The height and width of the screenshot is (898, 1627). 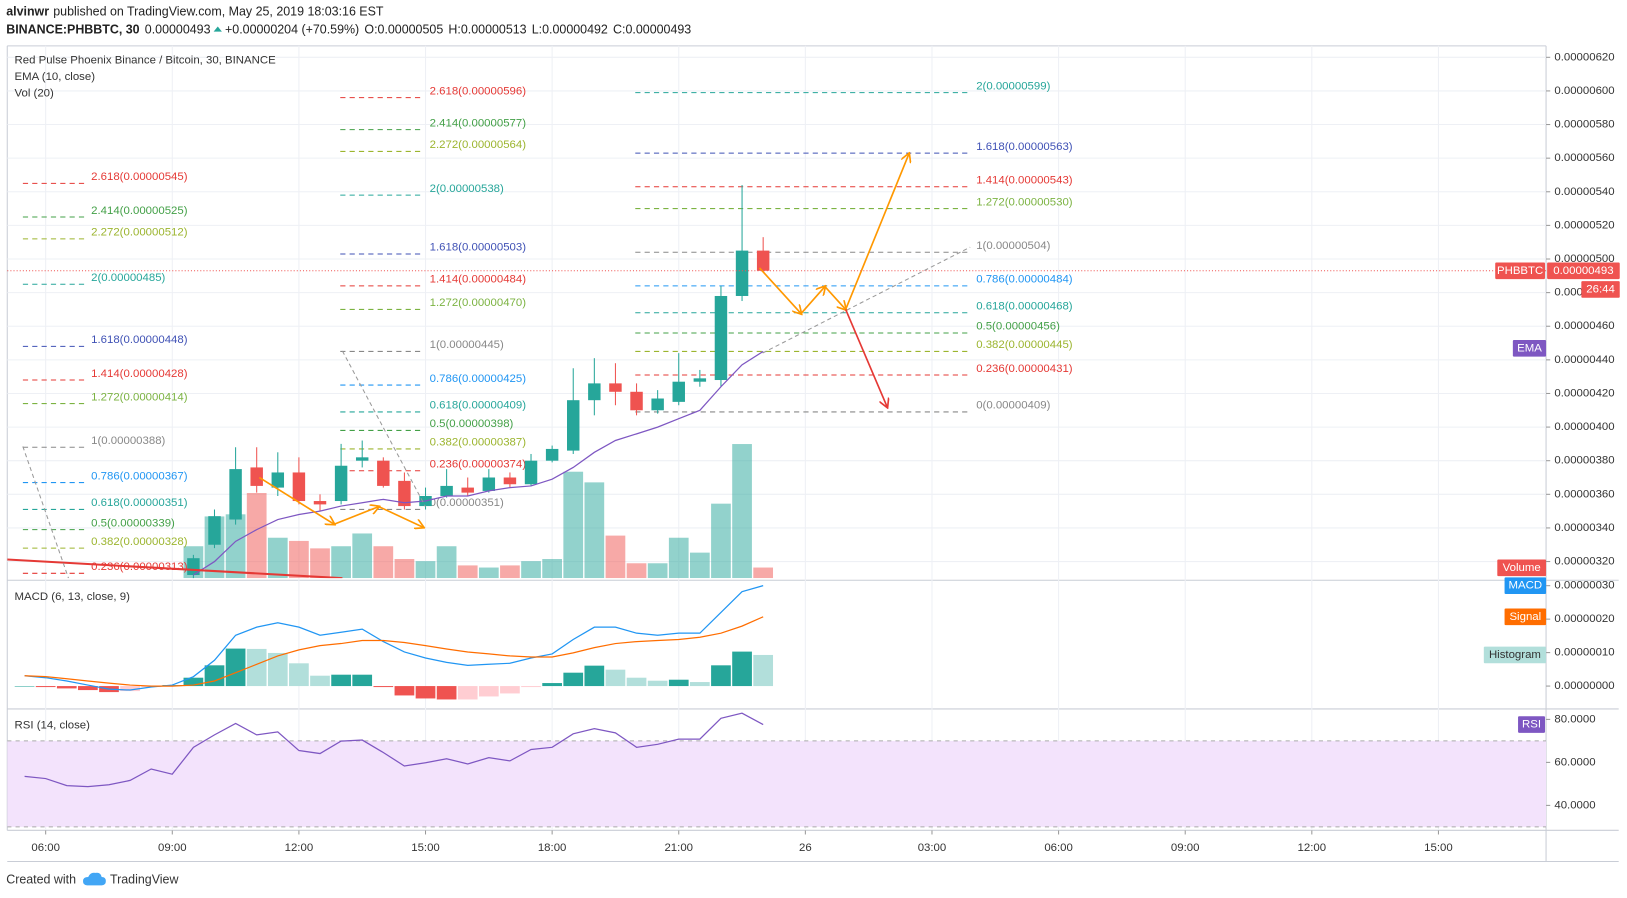 What do you see at coordinates (478, 406) in the screenshot?
I see `fib-label: 0.618(0.00000409)` at bounding box center [478, 406].